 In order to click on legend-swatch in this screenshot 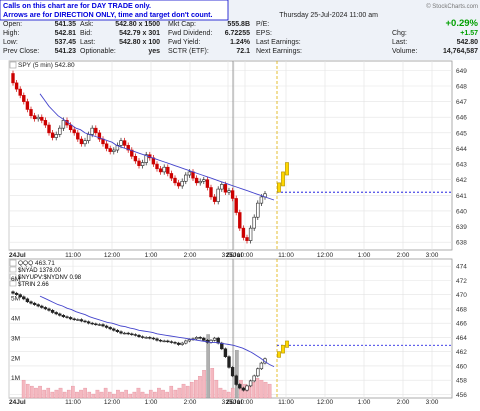, I will do `click(13, 263)`.